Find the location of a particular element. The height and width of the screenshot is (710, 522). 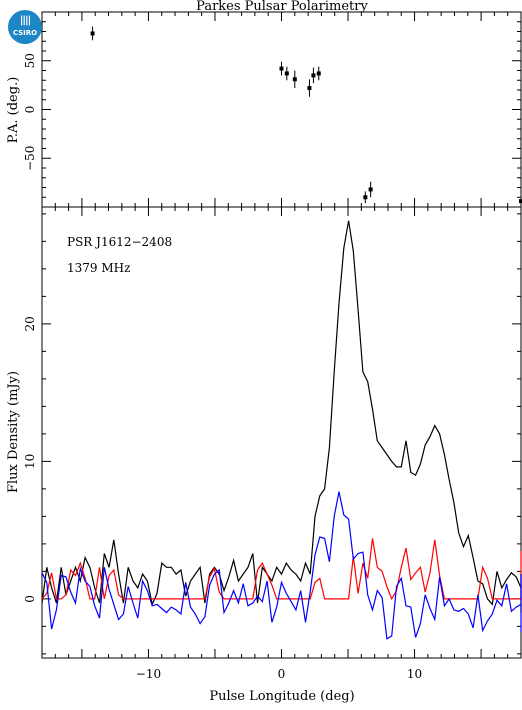

chart-title: Parkes Pulsar Polarimetry is located at coordinates (282, 7).